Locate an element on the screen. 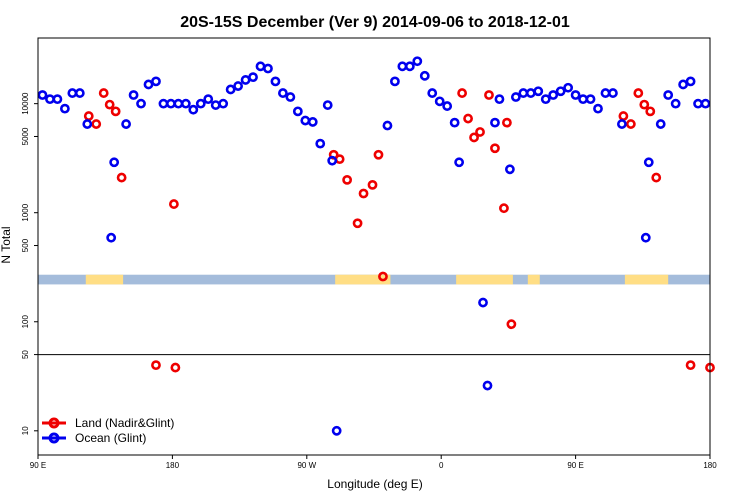 Image resolution: width=750 pixels, height=500 pixels. y-axis-label: N Total is located at coordinates (6, 244).